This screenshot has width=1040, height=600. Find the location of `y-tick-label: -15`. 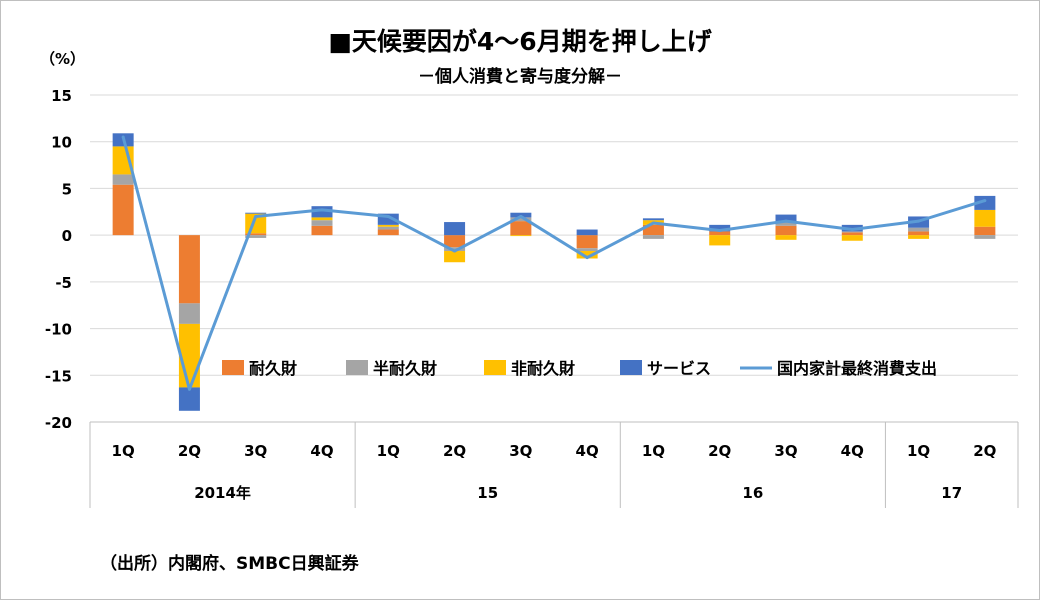

y-tick-label: -15 is located at coordinates (58, 376).